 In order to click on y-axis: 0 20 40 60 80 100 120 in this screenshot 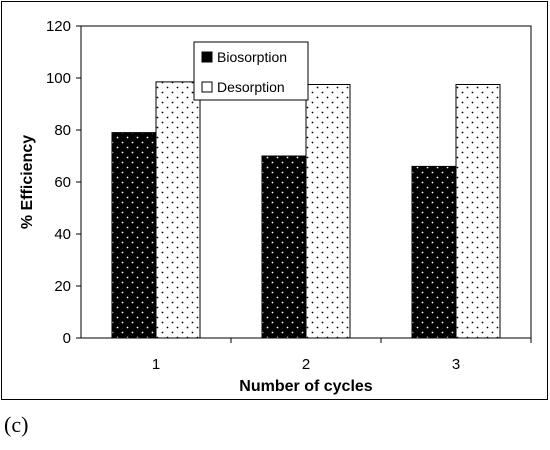, I will do `click(63, 182)`.